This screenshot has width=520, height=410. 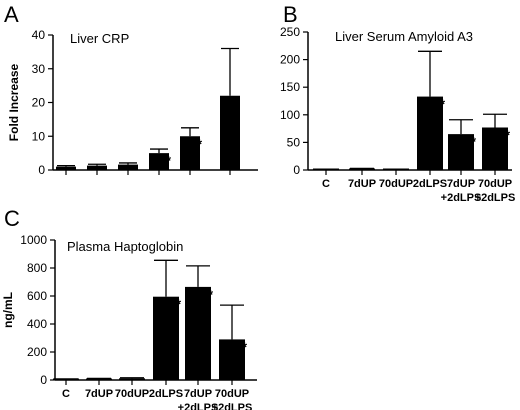 What do you see at coordinates (290, 87) in the screenshot?
I see `y-tick-label: 150` at bounding box center [290, 87].